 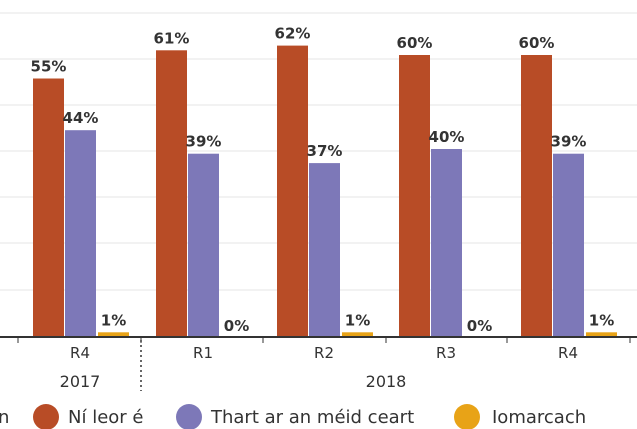 What do you see at coordinates (539, 417) in the screenshot?
I see `legend-label-3: Iomarcach` at bounding box center [539, 417].